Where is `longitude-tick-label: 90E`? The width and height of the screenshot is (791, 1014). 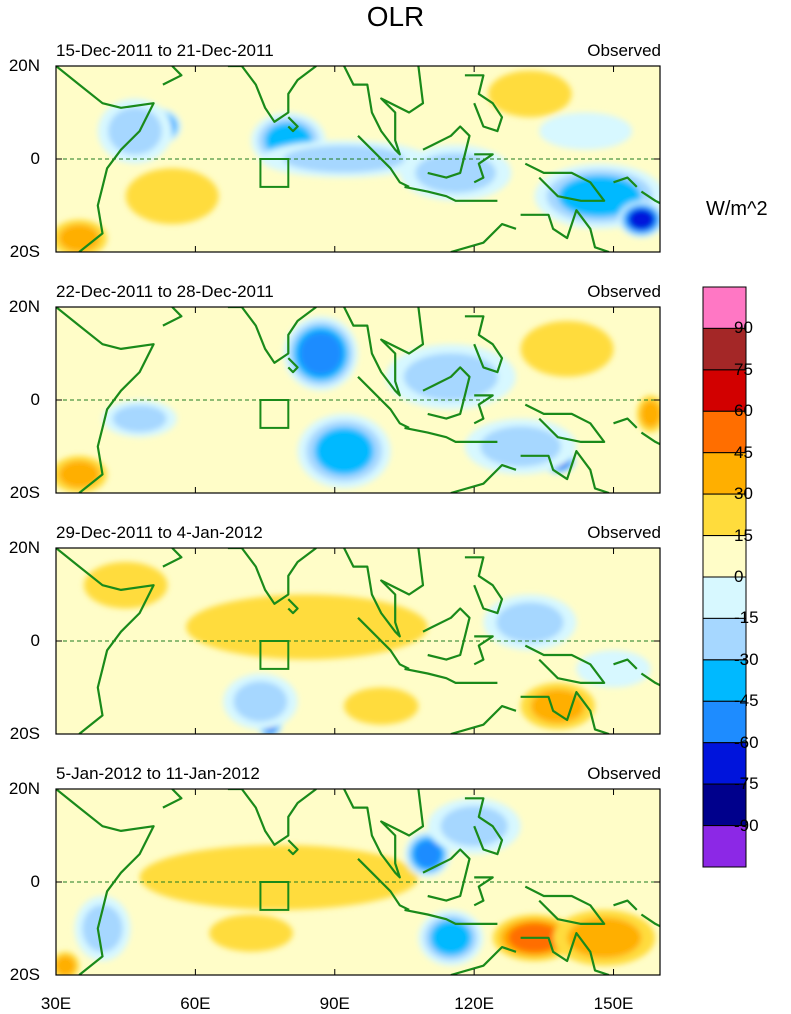 longitude-tick-label: 90E is located at coordinates (334, 1003).